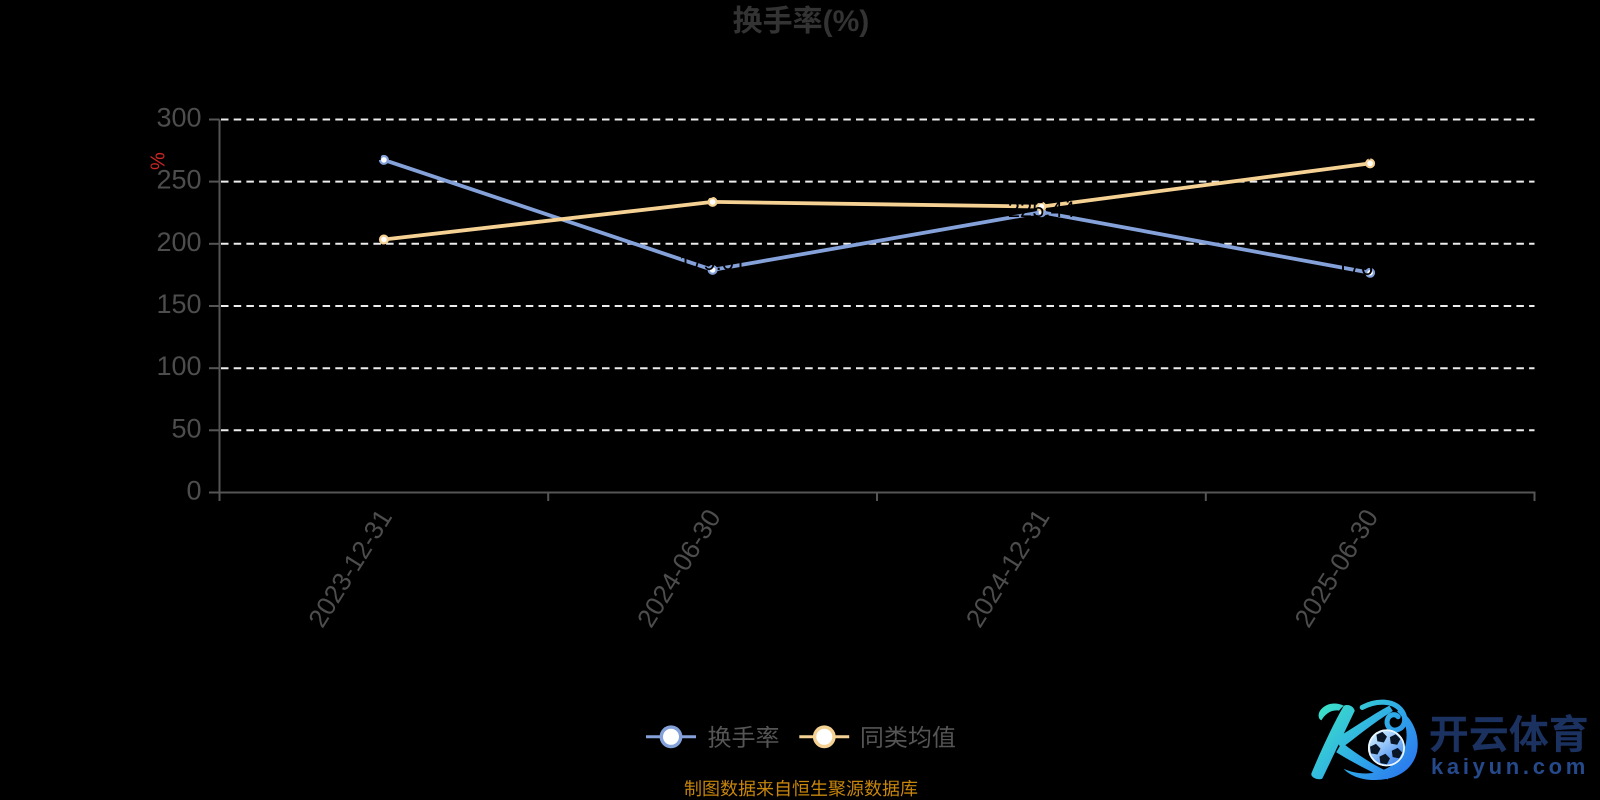  Describe the element at coordinates (1041, 209) in the screenshot. I see `svg-text: 225.44` at that location.